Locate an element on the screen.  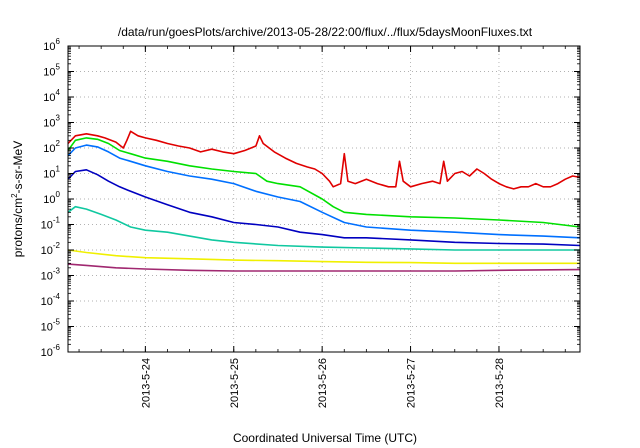
y-tick-label: 10⁻² is located at coordinates (51, 249).